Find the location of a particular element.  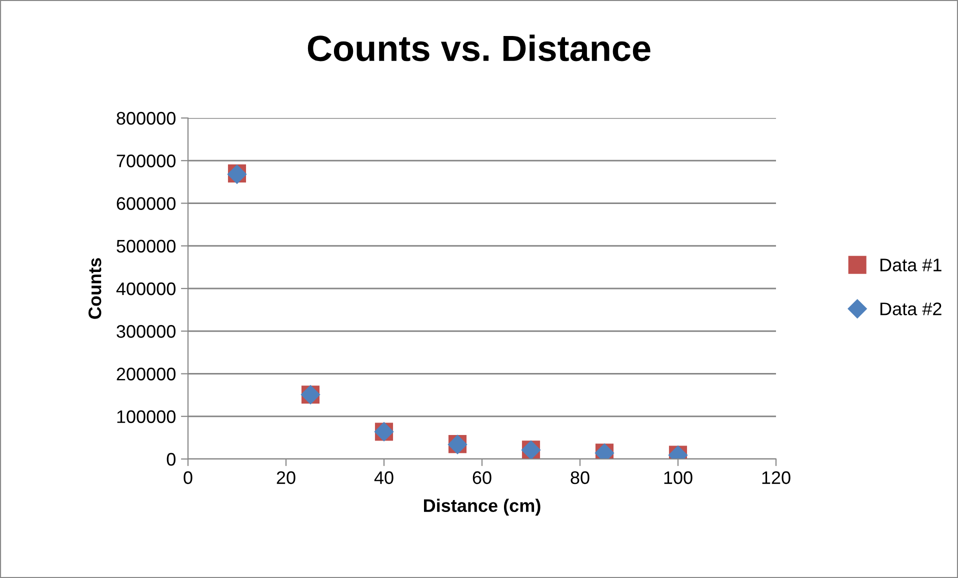

x-tick-label: 20 is located at coordinates (286, 477).